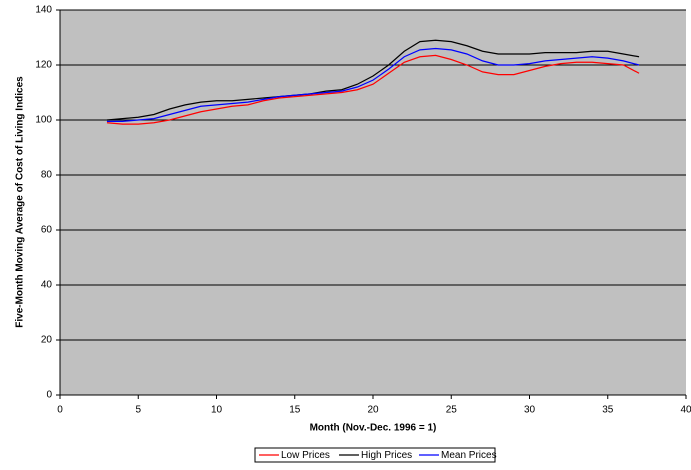 The width and height of the screenshot is (691, 470). Describe the element at coordinates (608, 410) in the screenshot. I see `x-tick-label: 35` at that location.